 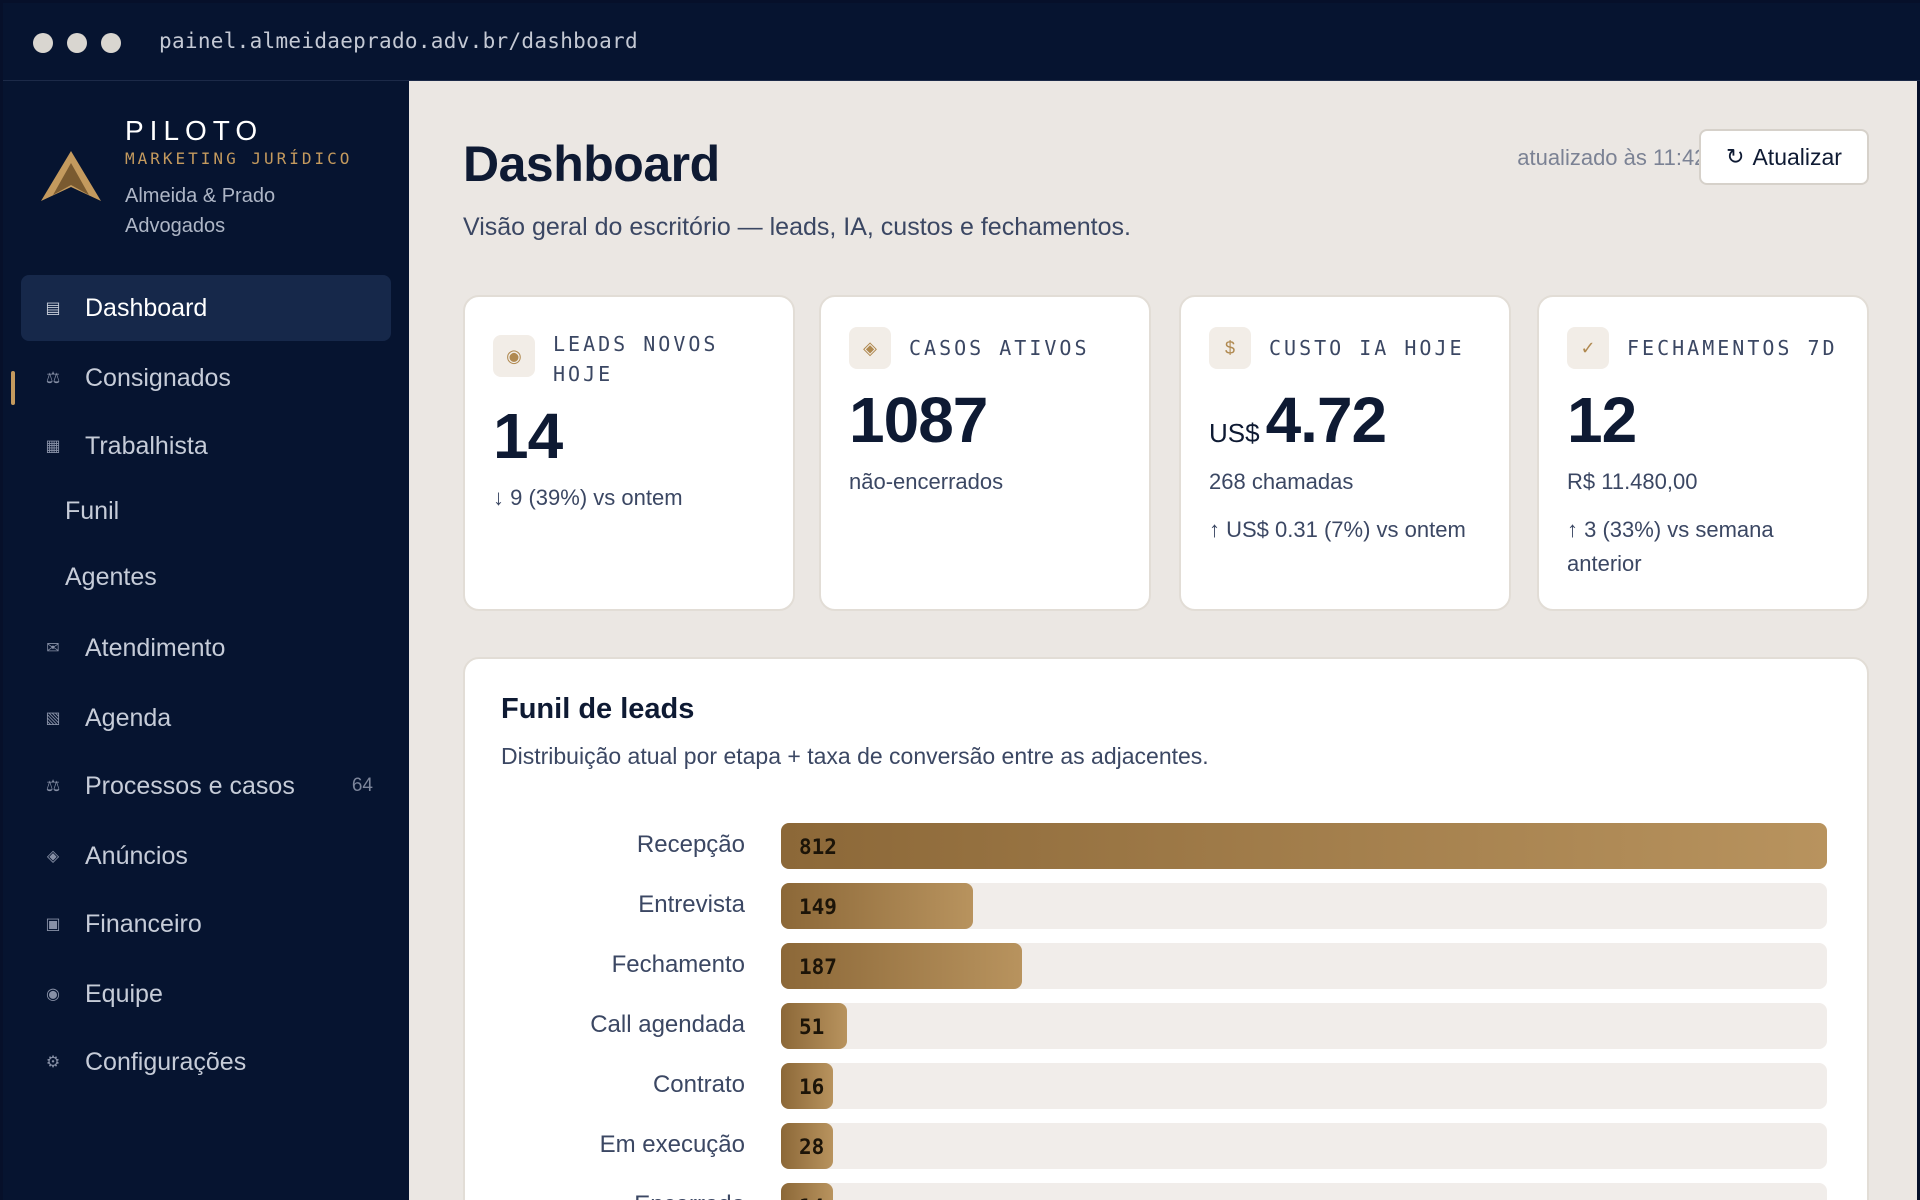 I want to click on sidebar-item-label: Financeiro, so click(x=143, y=923).